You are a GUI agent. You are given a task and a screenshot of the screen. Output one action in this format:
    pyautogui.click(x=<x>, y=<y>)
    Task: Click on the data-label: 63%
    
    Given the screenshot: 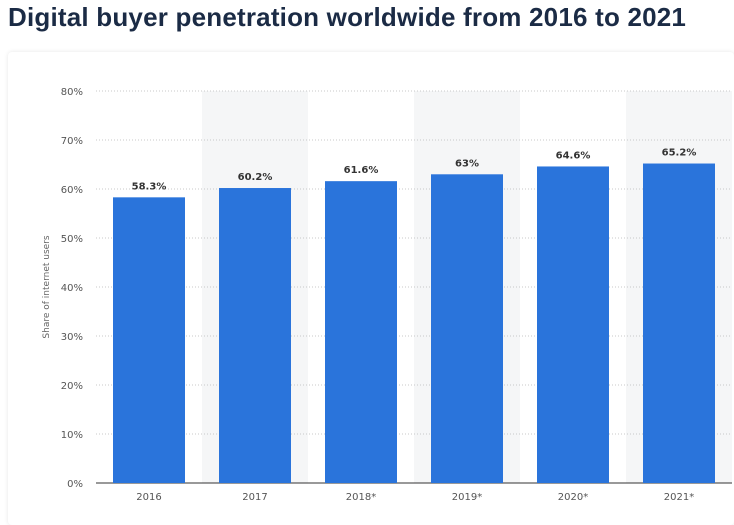 What is the action you would take?
    pyautogui.click(x=467, y=163)
    